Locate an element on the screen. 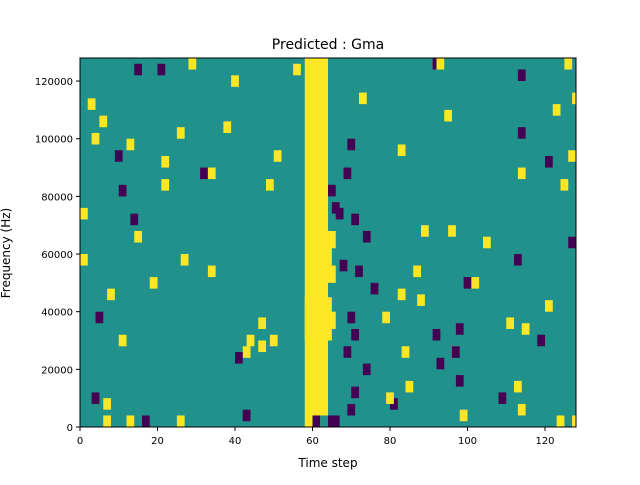 The width and height of the screenshot is (640, 485). y-axis-label: Frequency (Hz) is located at coordinates (6, 253).